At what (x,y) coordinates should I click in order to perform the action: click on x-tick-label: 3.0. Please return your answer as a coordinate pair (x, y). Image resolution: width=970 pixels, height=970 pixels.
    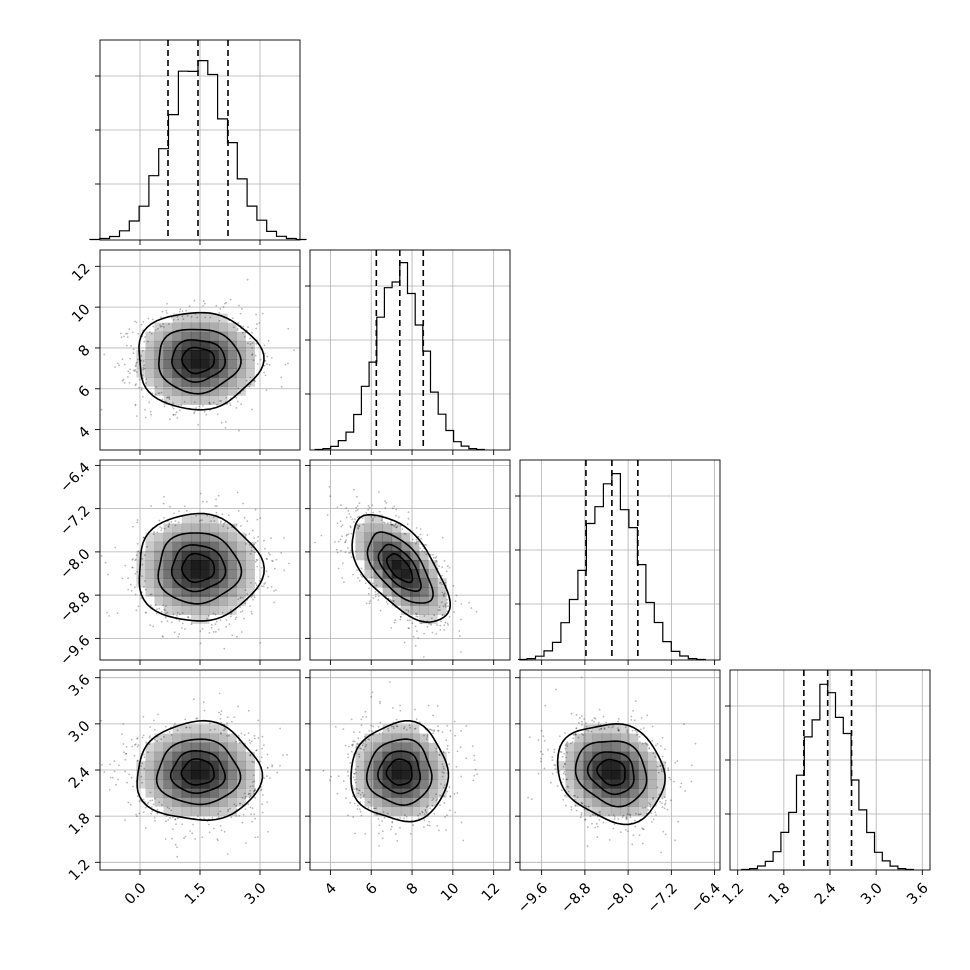
    Looking at the image, I should click on (872, 894).